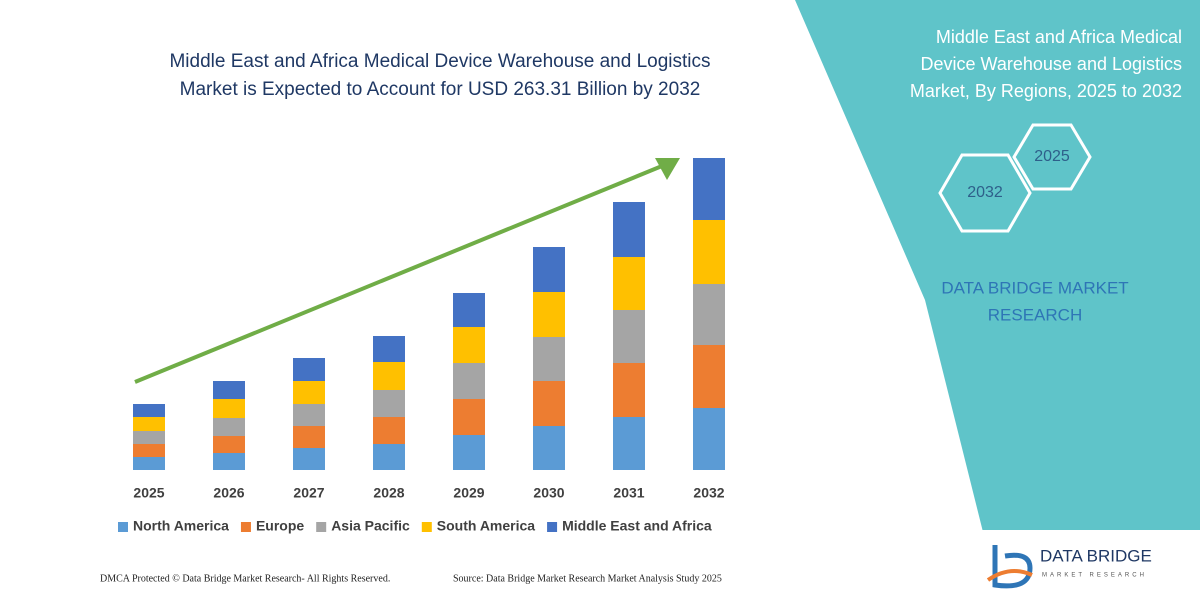  What do you see at coordinates (667, 169) in the screenshot?
I see `arrow-head` at bounding box center [667, 169].